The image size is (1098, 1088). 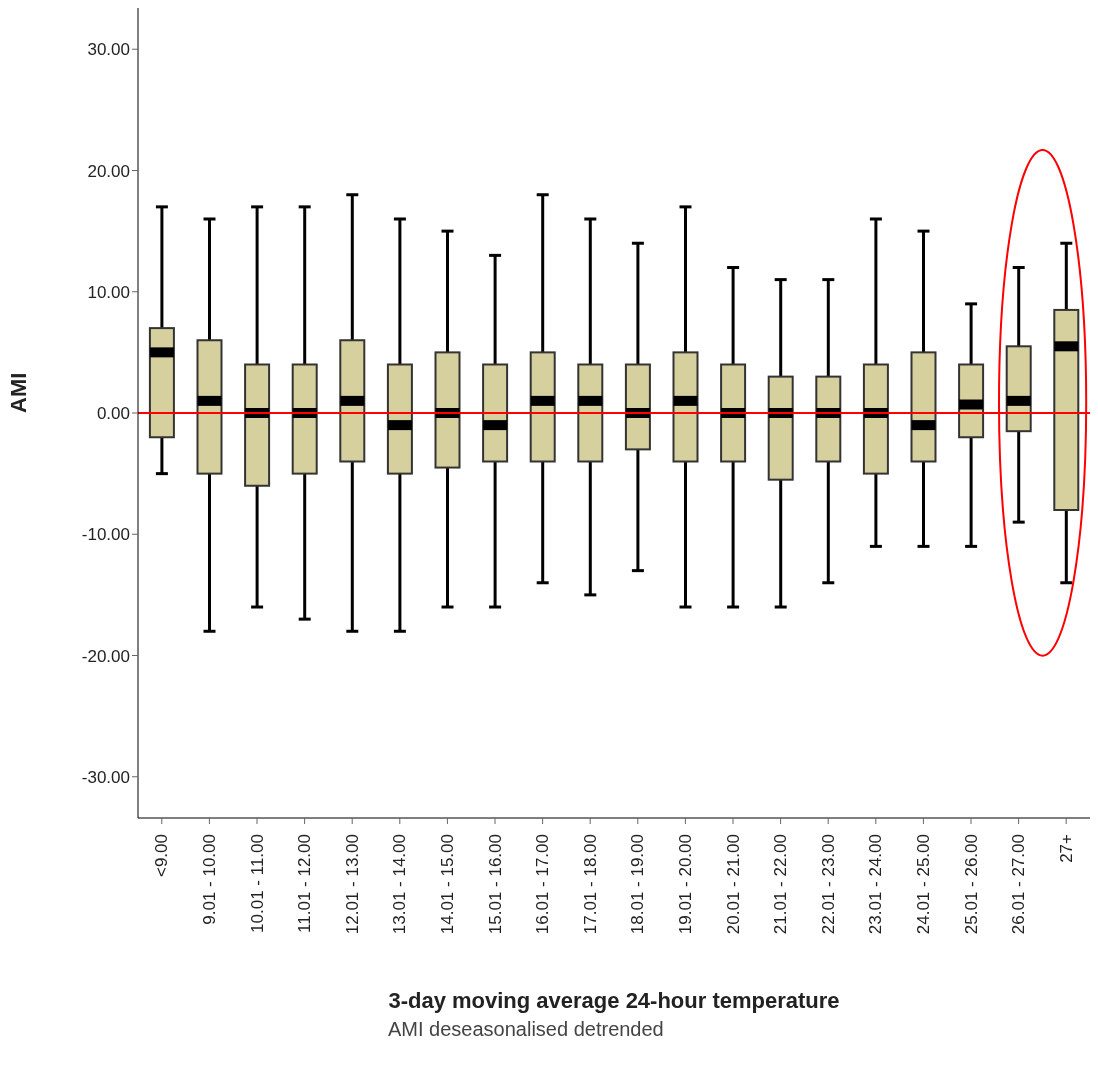 What do you see at coordinates (400, 884) in the screenshot?
I see `x-tick-label: 13.01 - 14.00` at bounding box center [400, 884].